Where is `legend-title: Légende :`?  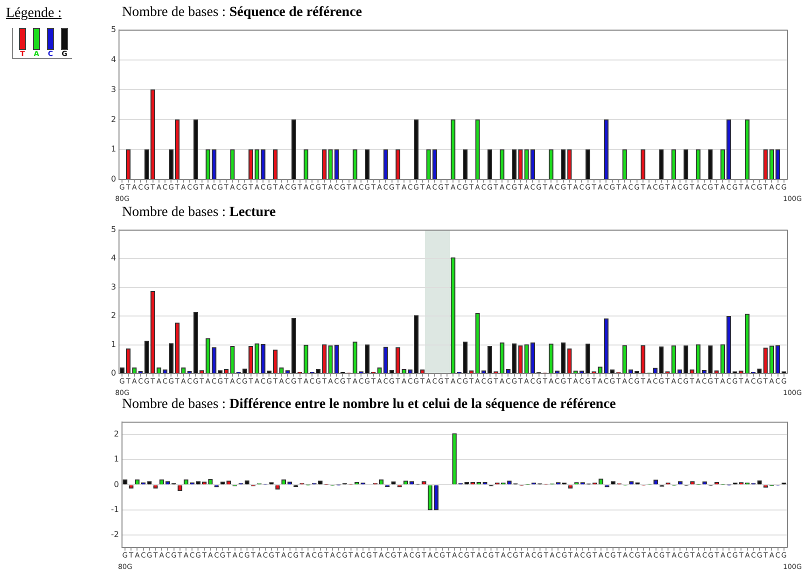
legend-title: Légende : is located at coordinates (34, 14).